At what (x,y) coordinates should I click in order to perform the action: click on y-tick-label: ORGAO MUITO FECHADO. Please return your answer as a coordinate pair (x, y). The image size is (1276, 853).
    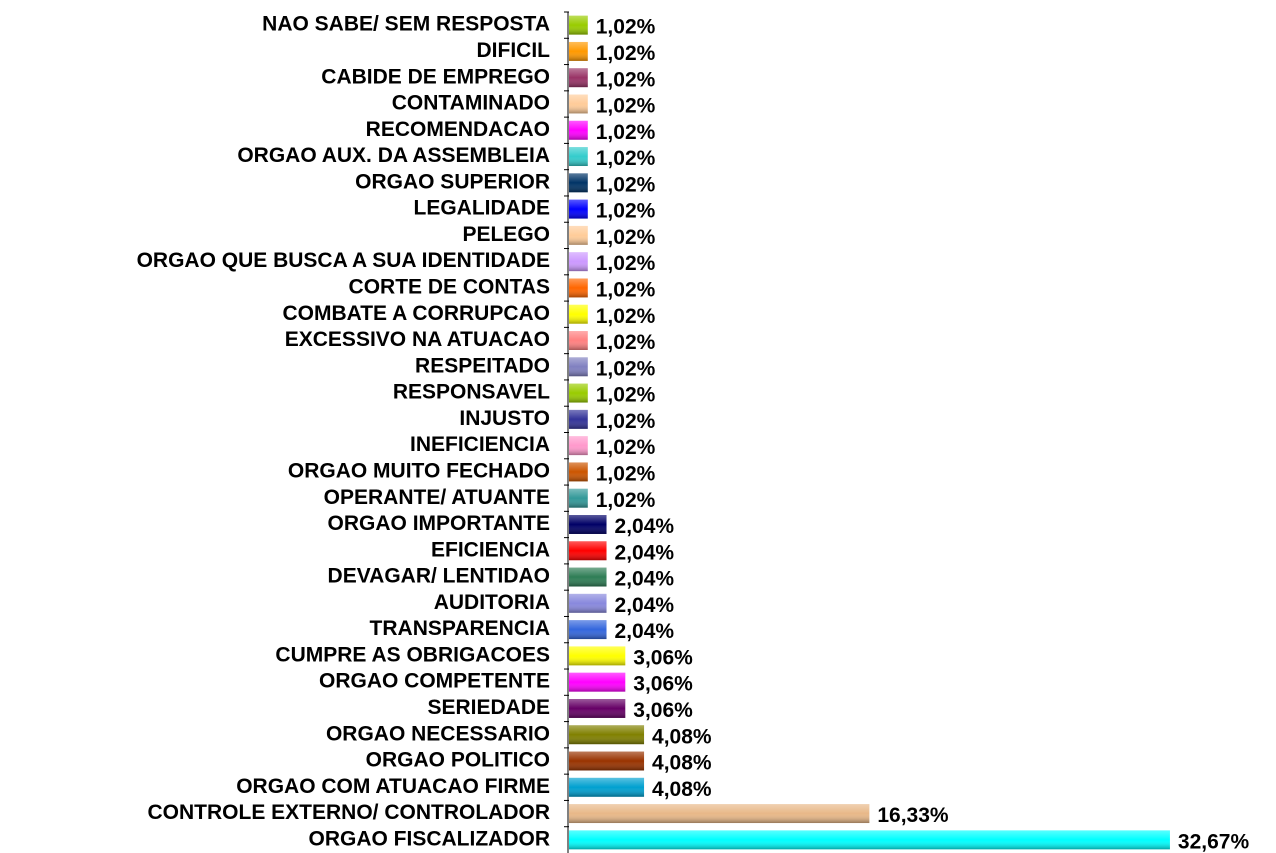
    Looking at the image, I should click on (419, 470).